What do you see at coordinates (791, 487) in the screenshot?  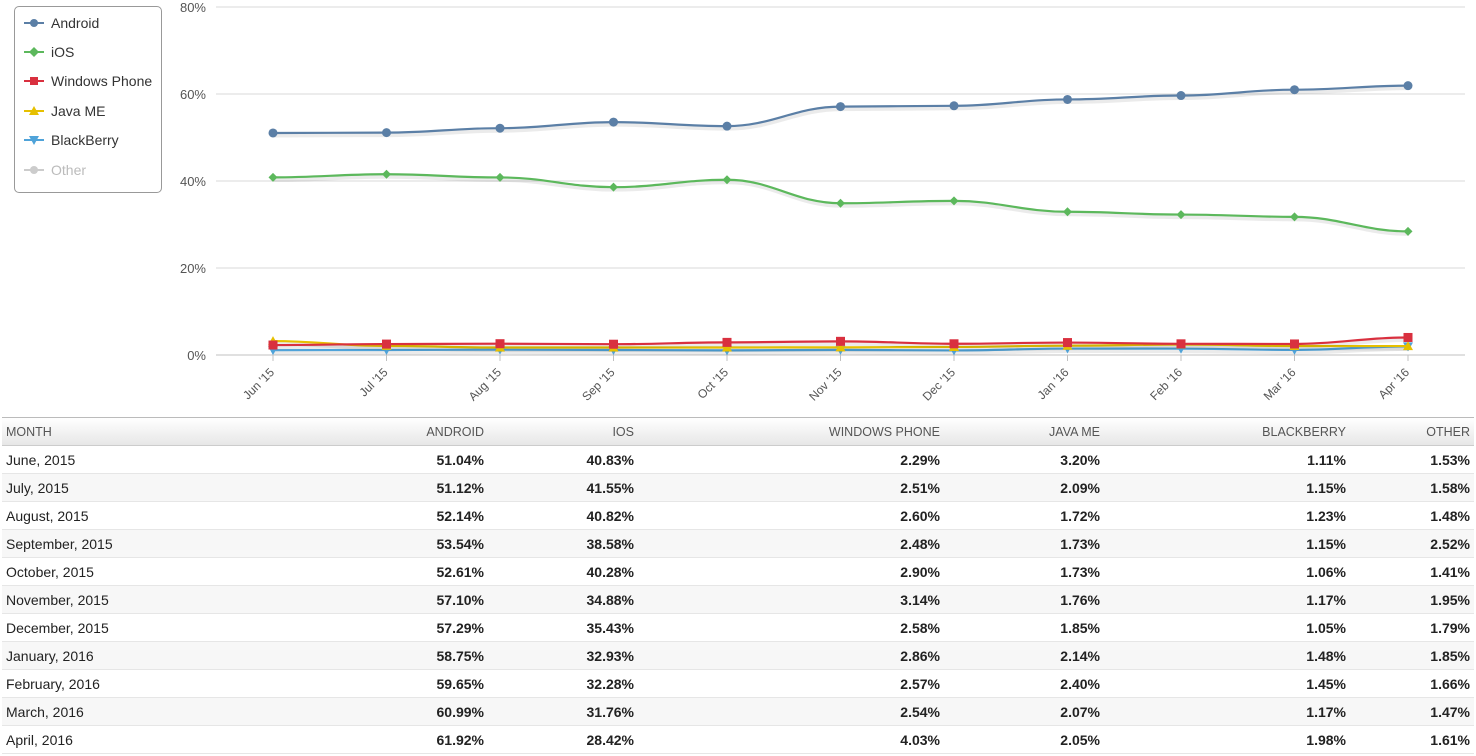 I see `cell-windows-phone: 2.51%` at bounding box center [791, 487].